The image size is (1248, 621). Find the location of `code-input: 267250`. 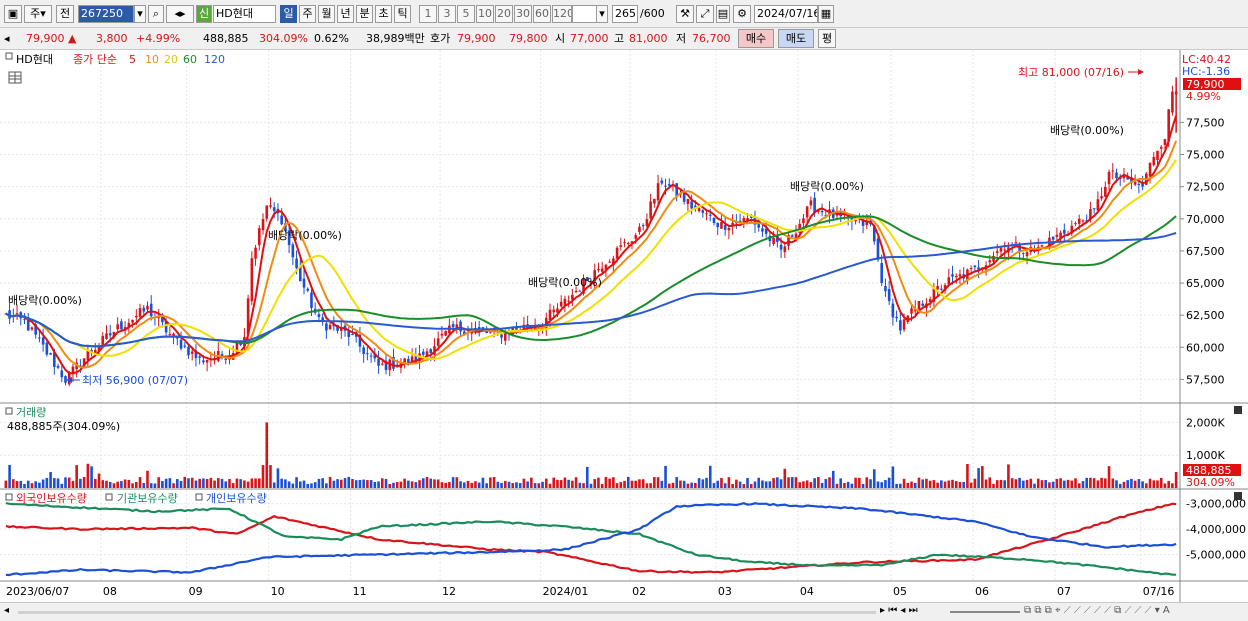

code-input: 267250 is located at coordinates (106, 14).